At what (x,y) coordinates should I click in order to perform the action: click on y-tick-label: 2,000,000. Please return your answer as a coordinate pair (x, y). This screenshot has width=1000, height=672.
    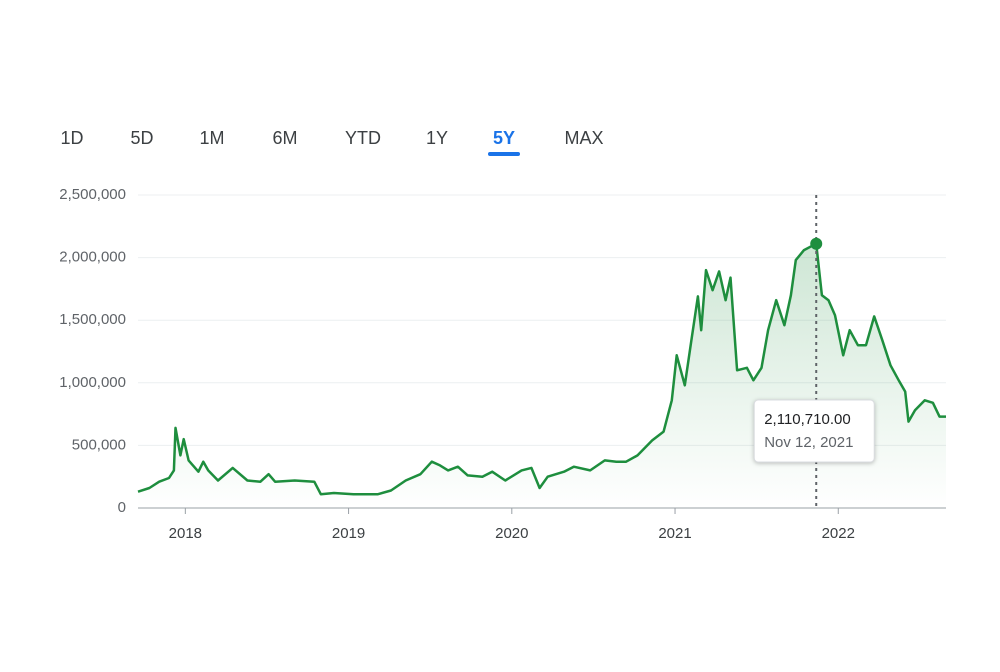
    Looking at the image, I should click on (92, 257).